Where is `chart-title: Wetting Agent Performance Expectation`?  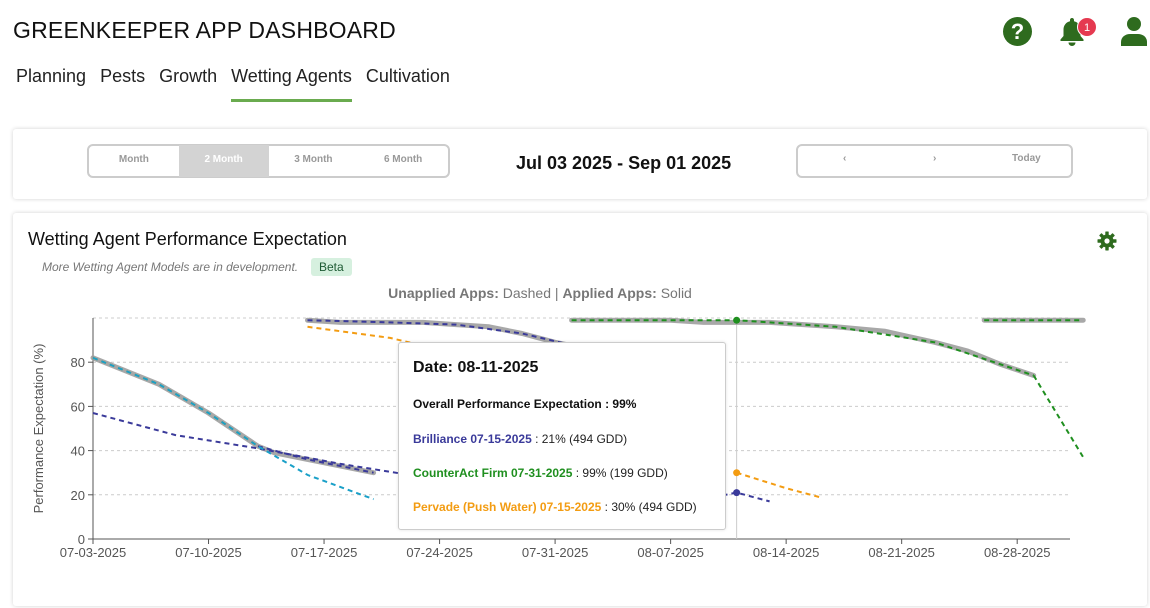 chart-title: Wetting Agent Performance Expectation is located at coordinates (187, 239).